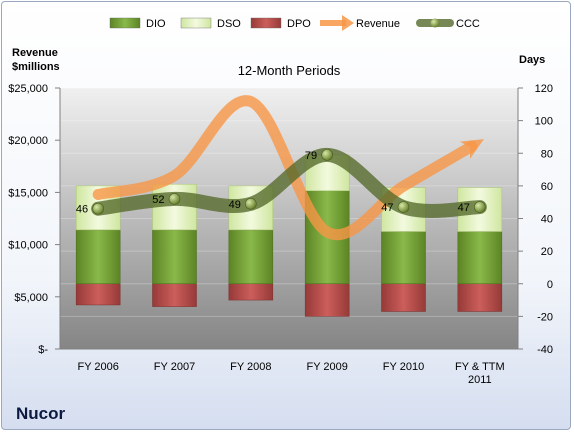 The width and height of the screenshot is (574, 433). I want to click on legend-swatch-dso, so click(196, 23).